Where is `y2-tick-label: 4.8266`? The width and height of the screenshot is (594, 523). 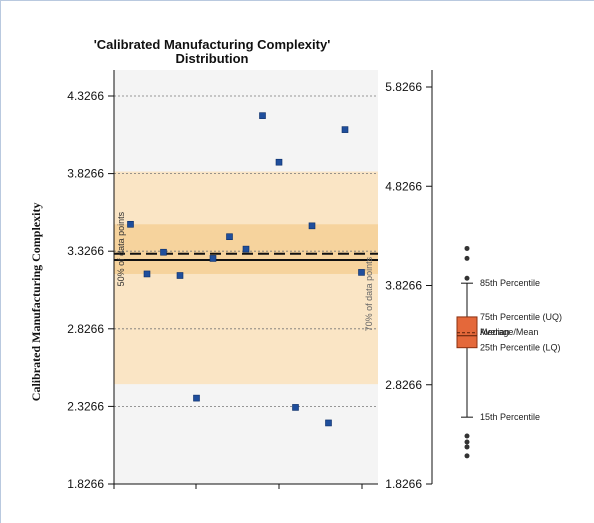 y2-tick-label: 4.8266 is located at coordinates (403, 186).